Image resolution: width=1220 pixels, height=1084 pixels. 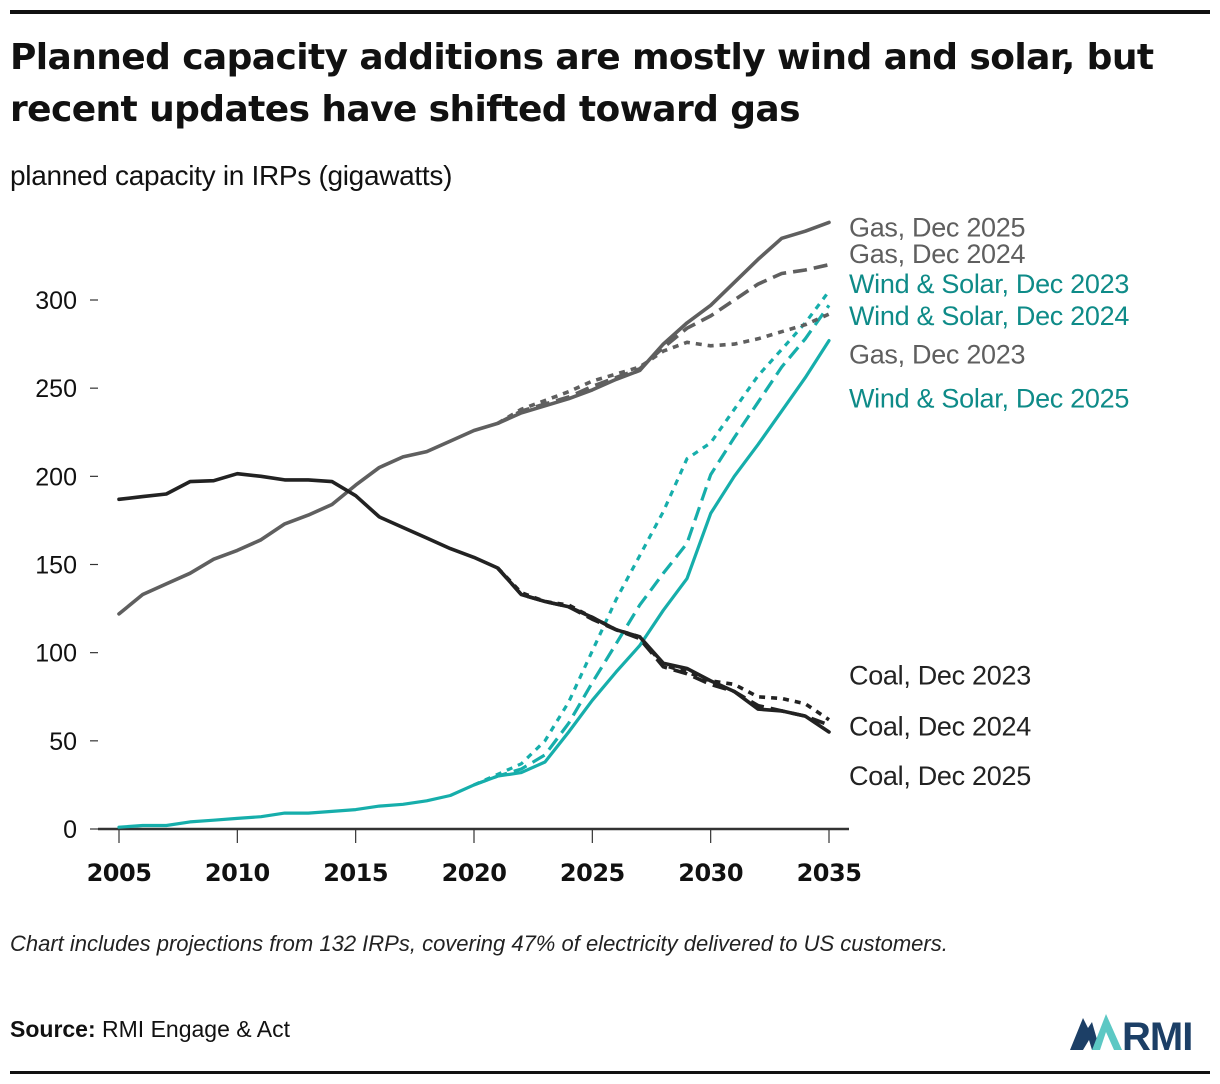 What do you see at coordinates (652, 545) in the screenshot?
I see `series-line-wind-solar-dec-2024` at bounding box center [652, 545].